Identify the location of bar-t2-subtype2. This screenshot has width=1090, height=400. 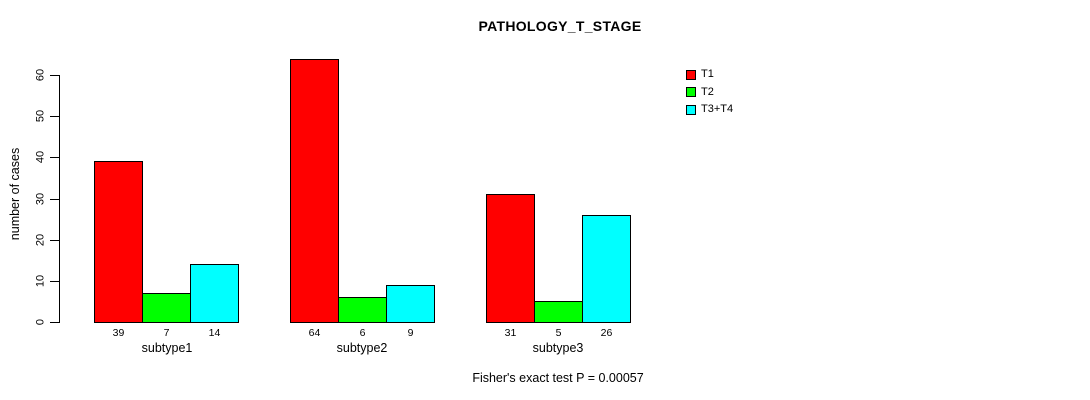
(362, 310).